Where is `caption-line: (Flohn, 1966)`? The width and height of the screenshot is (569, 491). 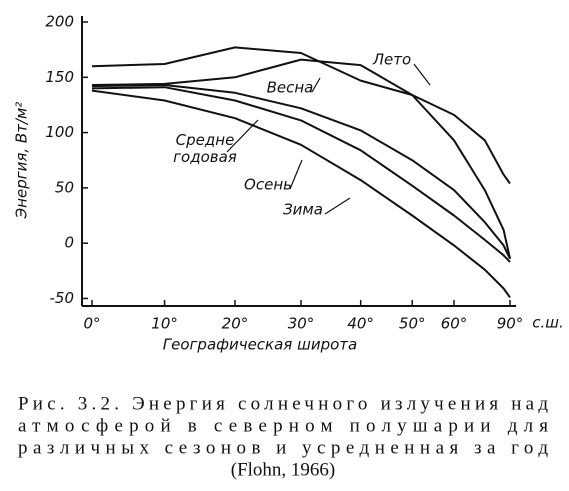 caption-line: (Flohn, 1966) is located at coordinates (283, 469).